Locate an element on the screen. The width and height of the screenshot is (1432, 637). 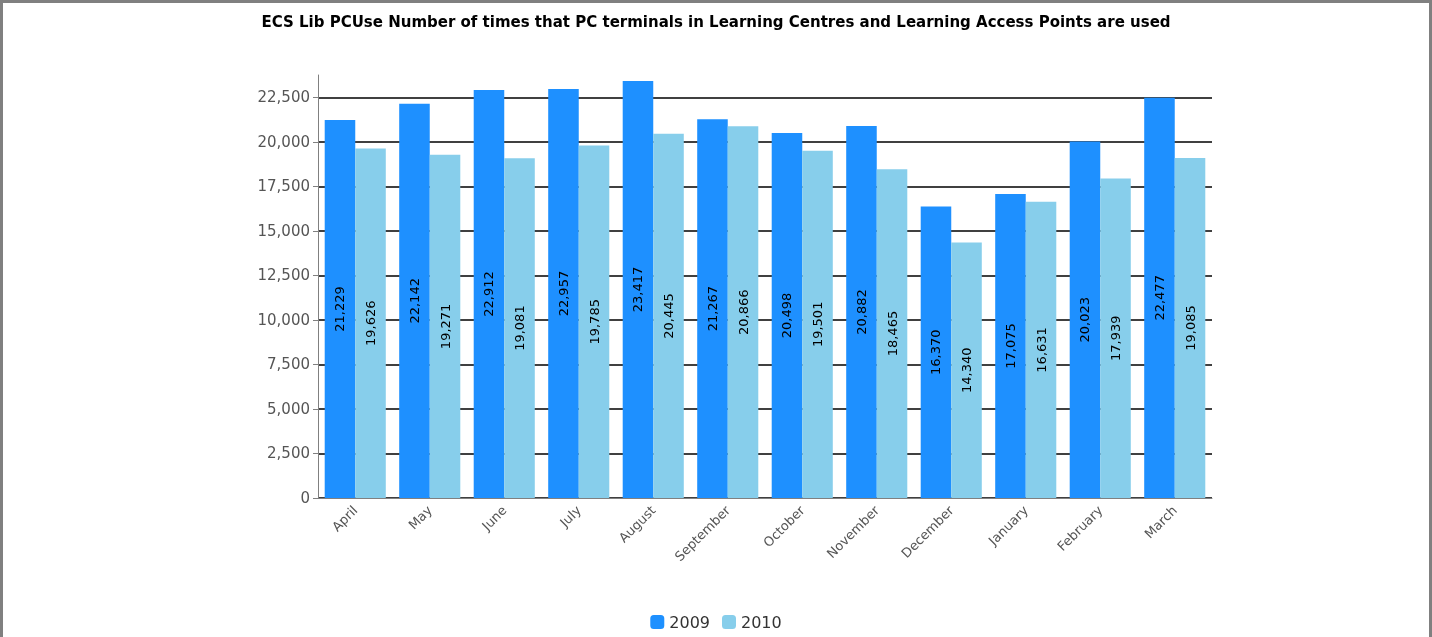
data-label: 19,085 is located at coordinates (1190, 328).